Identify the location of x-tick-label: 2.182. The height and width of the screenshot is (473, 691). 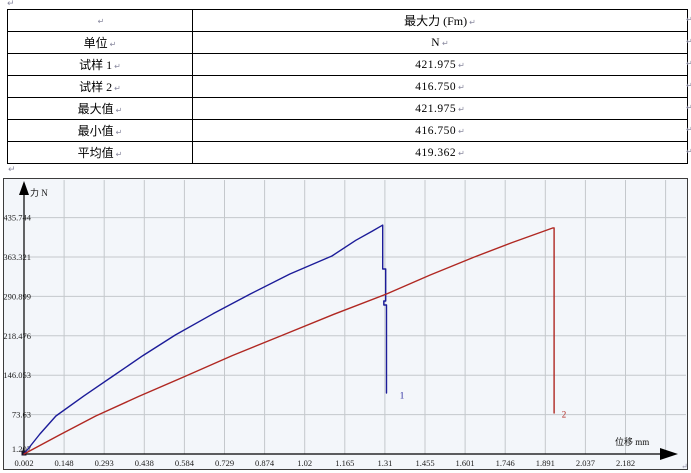
(625, 463).